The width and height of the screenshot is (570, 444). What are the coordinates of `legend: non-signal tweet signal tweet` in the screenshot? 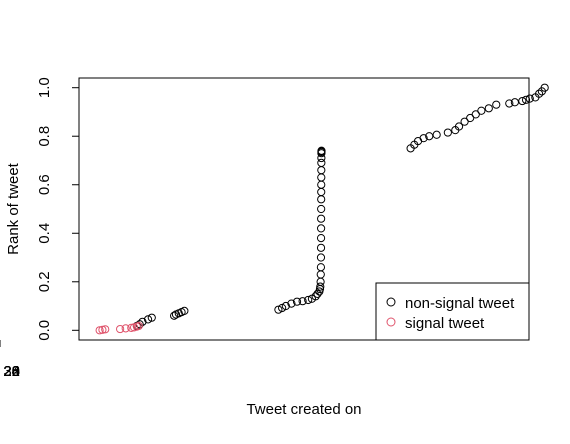 It's located at (452, 311).